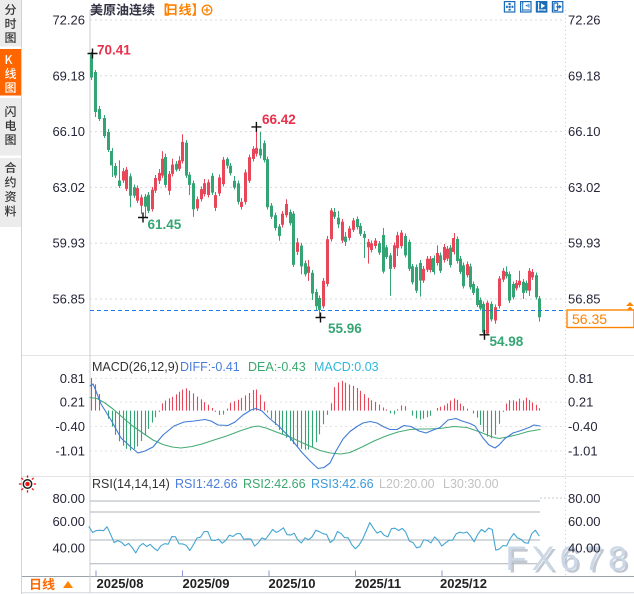 The image size is (634, 594). I want to click on svg-text: MACD(26,12,9), so click(135, 367).